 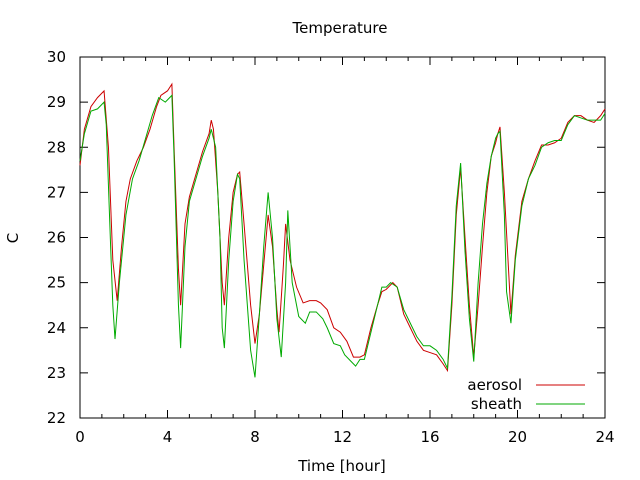 I want to click on legend-label-sheath: sheath, so click(x=496, y=404).